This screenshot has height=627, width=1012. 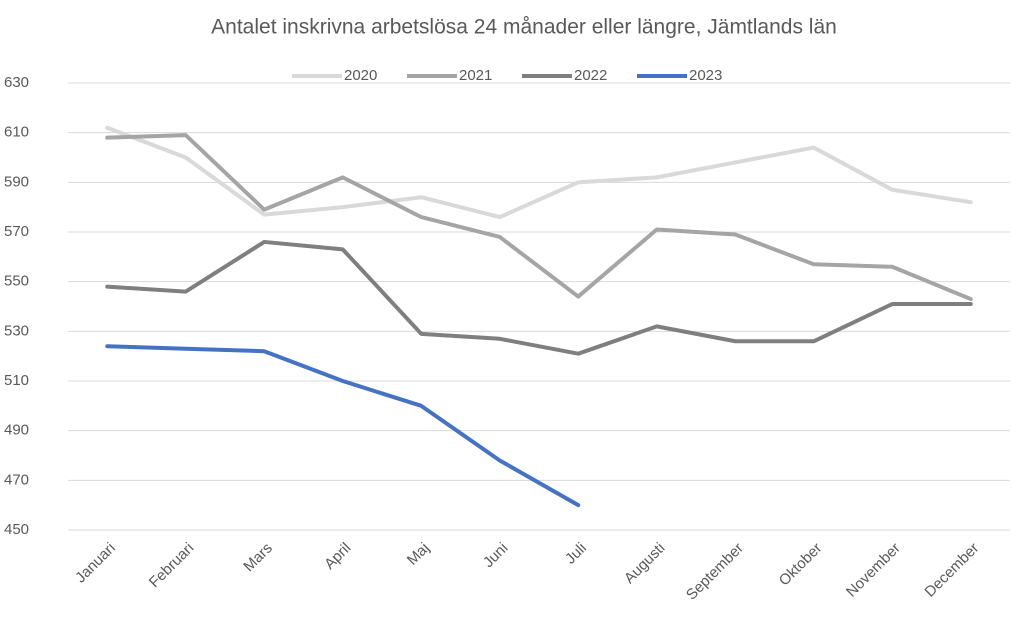 I want to click on x-tick-label: Februari, so click(x=172, y=566).